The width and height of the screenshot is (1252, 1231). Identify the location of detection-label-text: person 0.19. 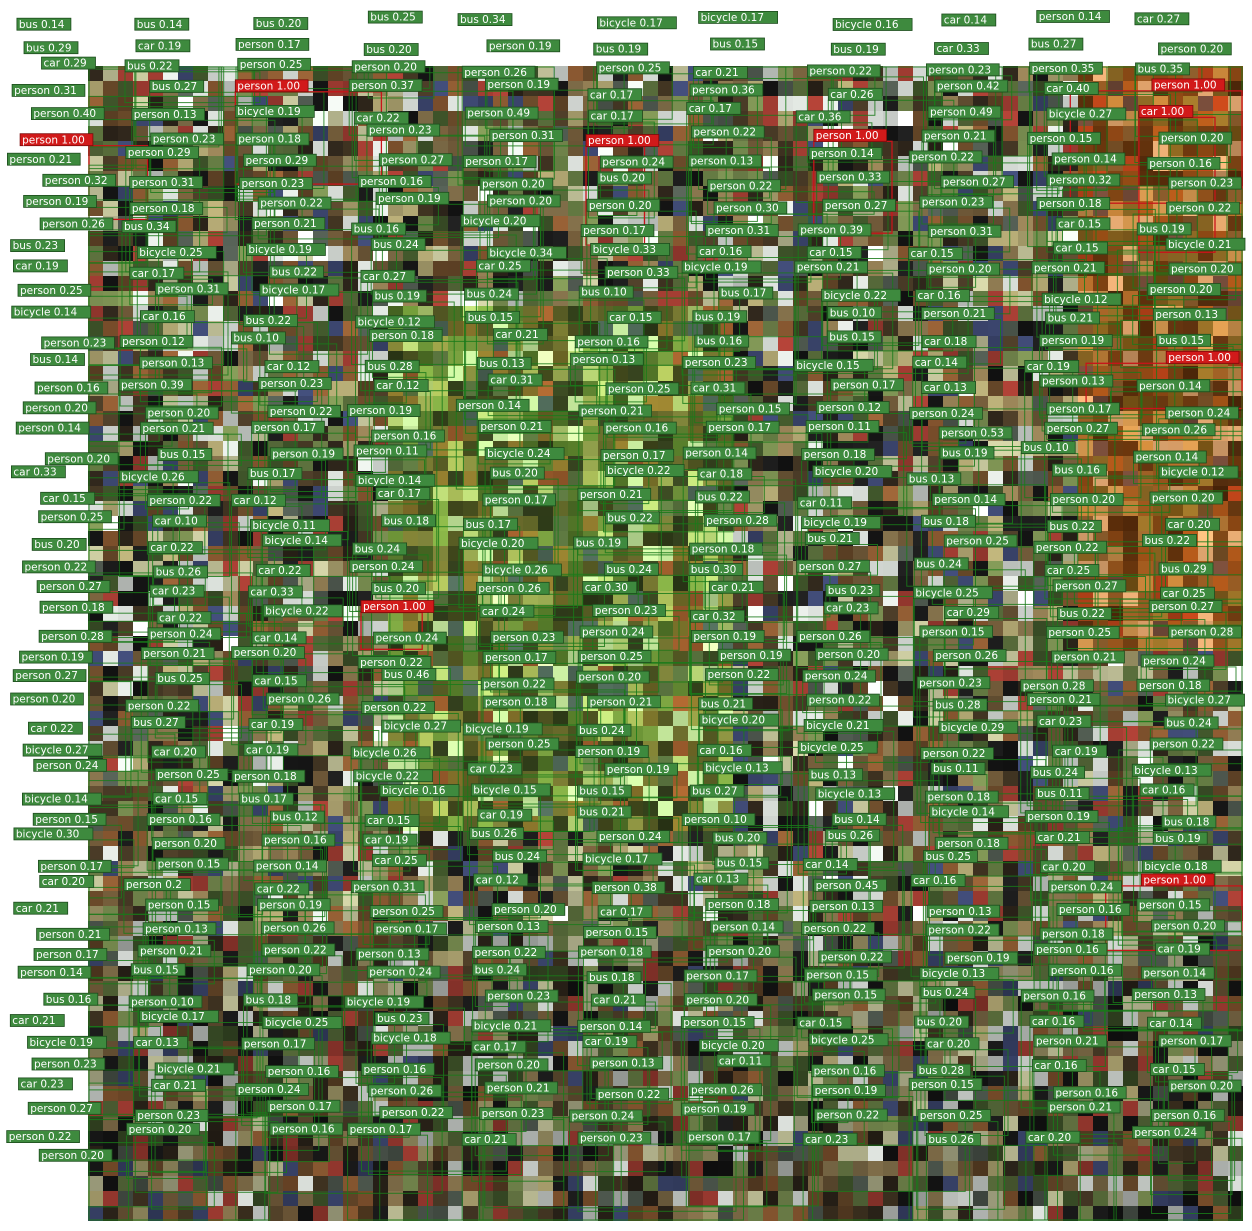
(409, 199).